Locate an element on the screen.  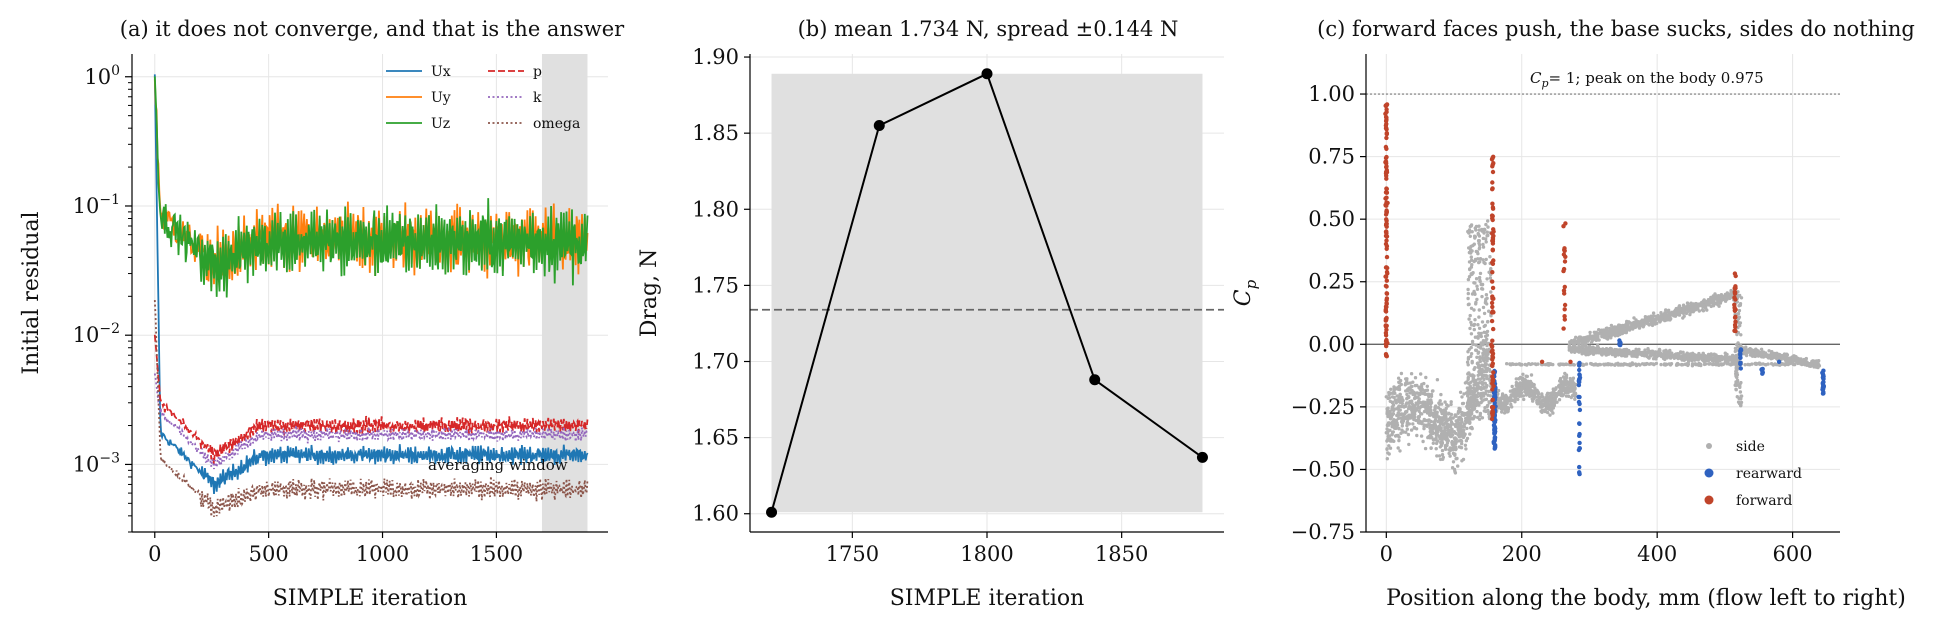
y-tick-label: 10⁻² is located at coordinates (96, 334).